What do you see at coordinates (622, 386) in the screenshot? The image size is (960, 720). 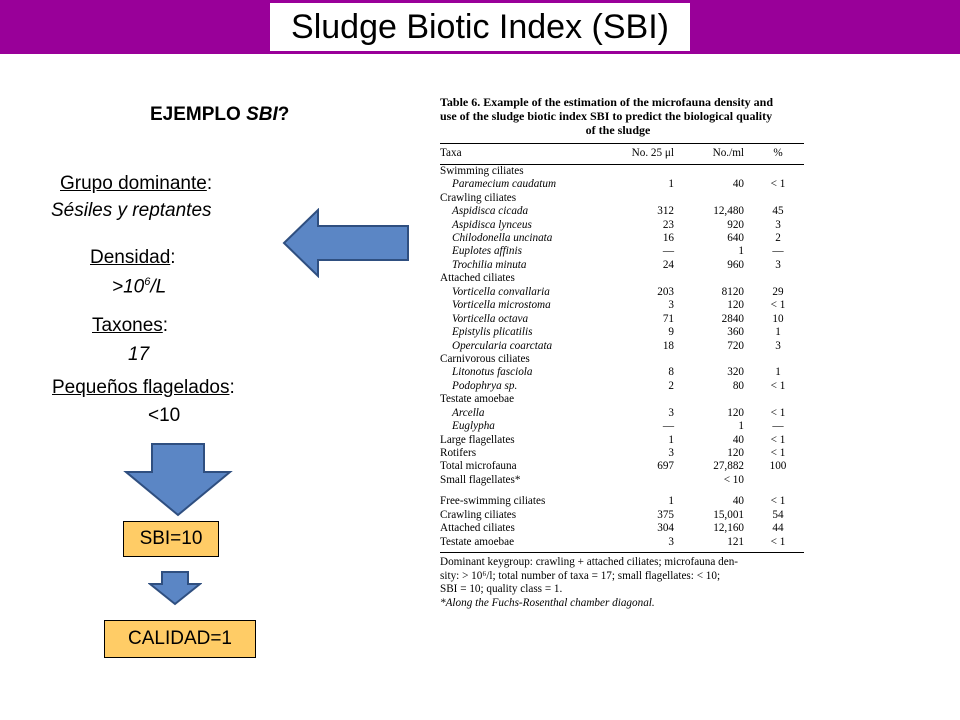 I see `table-row: Podophrya sp. 2 80 < 1` at bounding box center [622, 386].